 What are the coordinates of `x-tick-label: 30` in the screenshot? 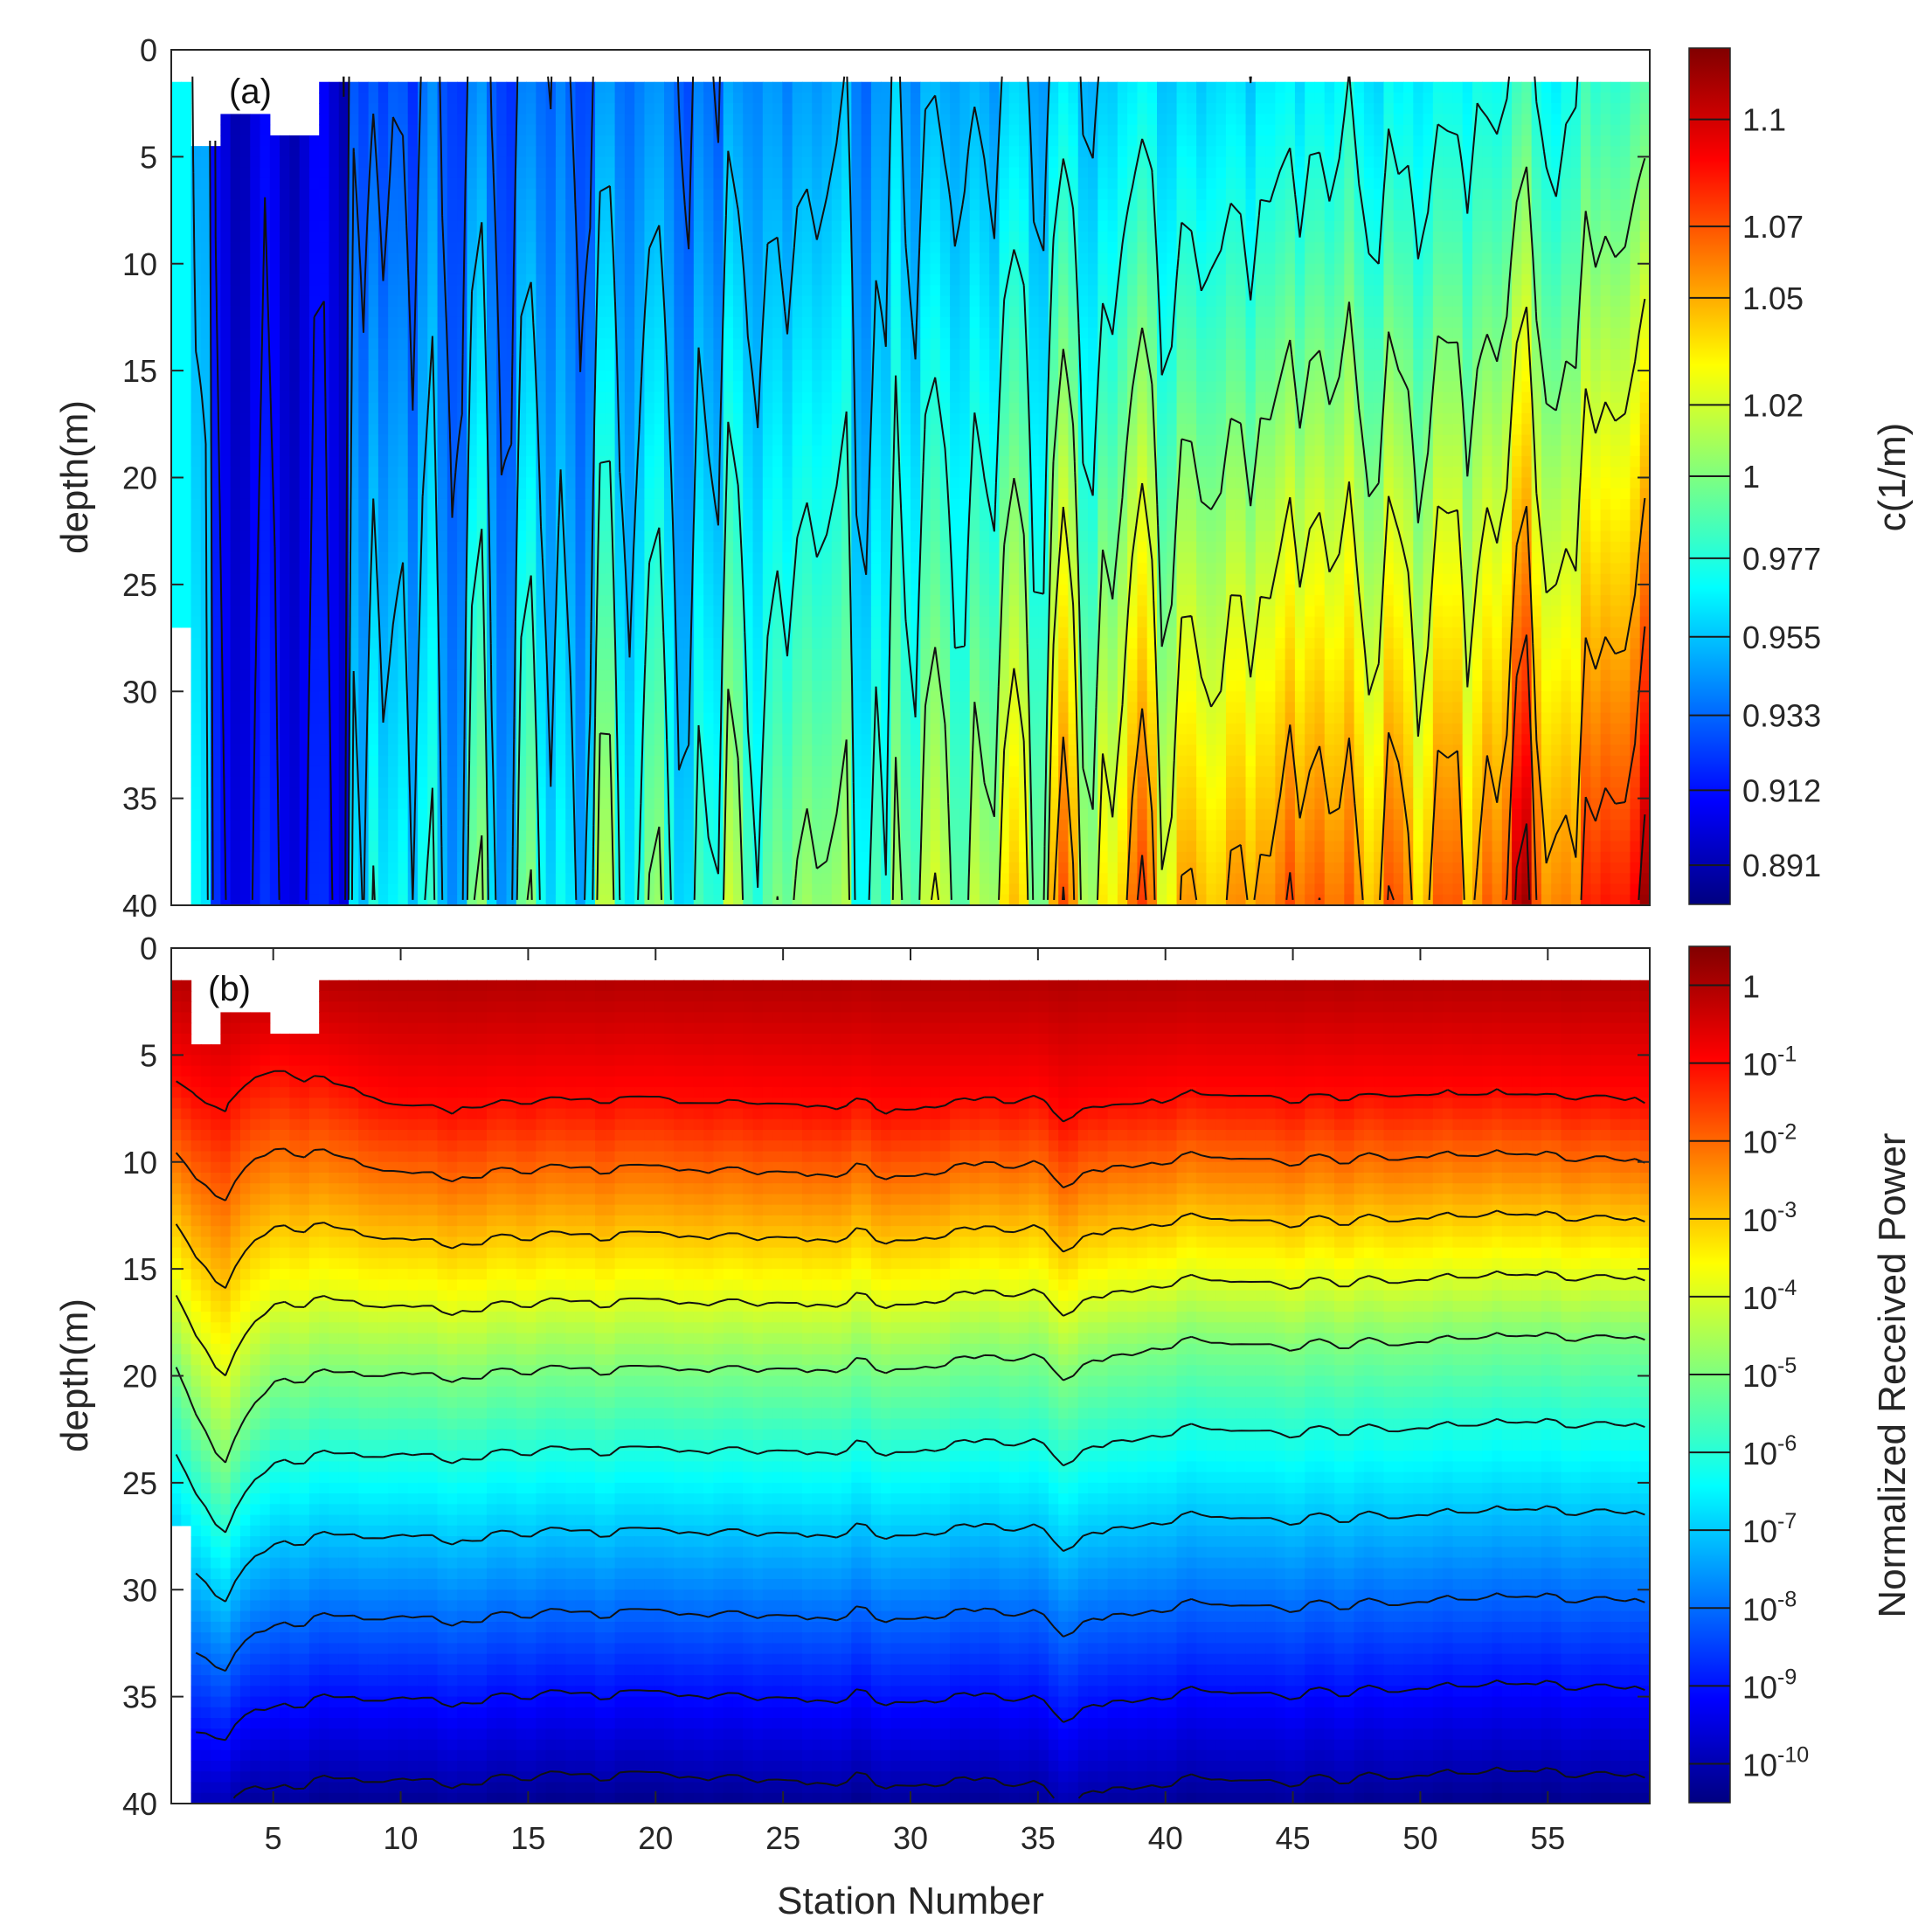 It's located at (910, 1838).